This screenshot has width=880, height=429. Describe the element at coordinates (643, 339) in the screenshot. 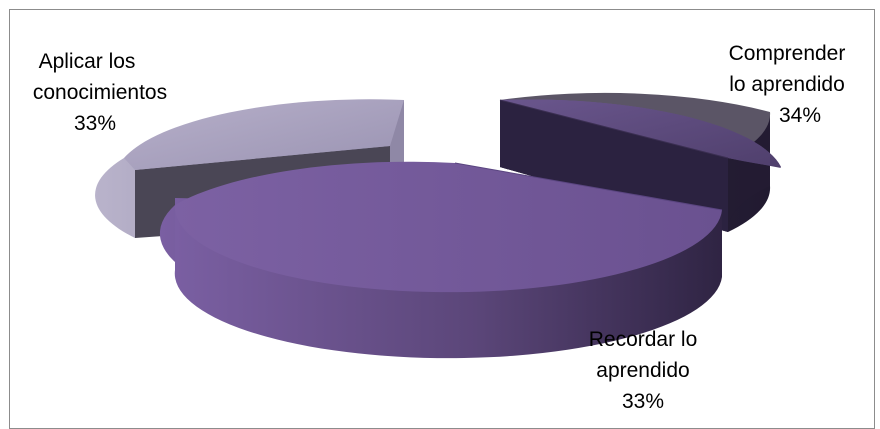

I see `label-recordar-line1: Recordar lo` at that location.